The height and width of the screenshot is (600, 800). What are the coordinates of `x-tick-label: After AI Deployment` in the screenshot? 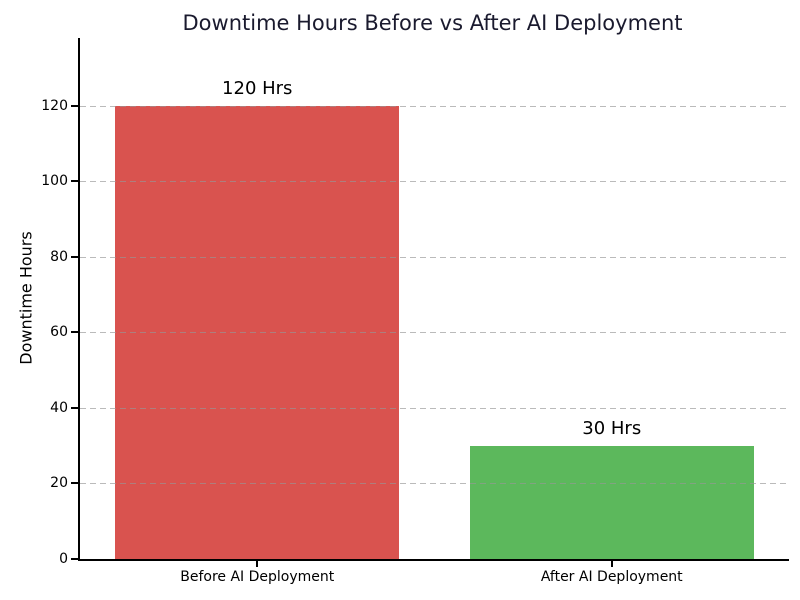 It's located at (611, 577).